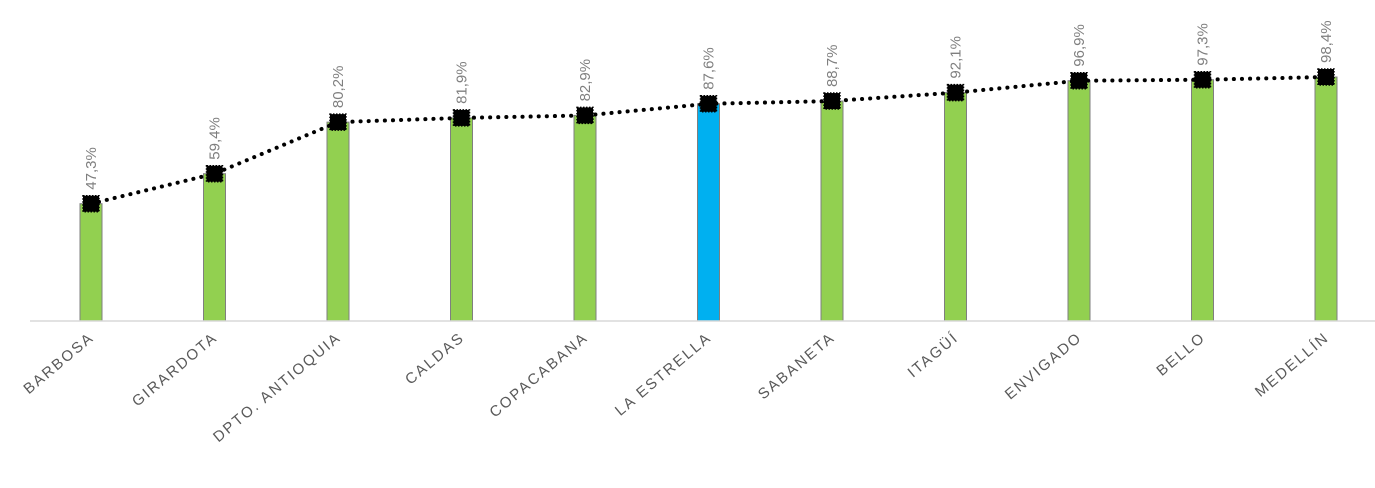  Describe the element at coordinates (933, 354) in the screenshot. I see `category-label: ITAGÜÍ` at that location.